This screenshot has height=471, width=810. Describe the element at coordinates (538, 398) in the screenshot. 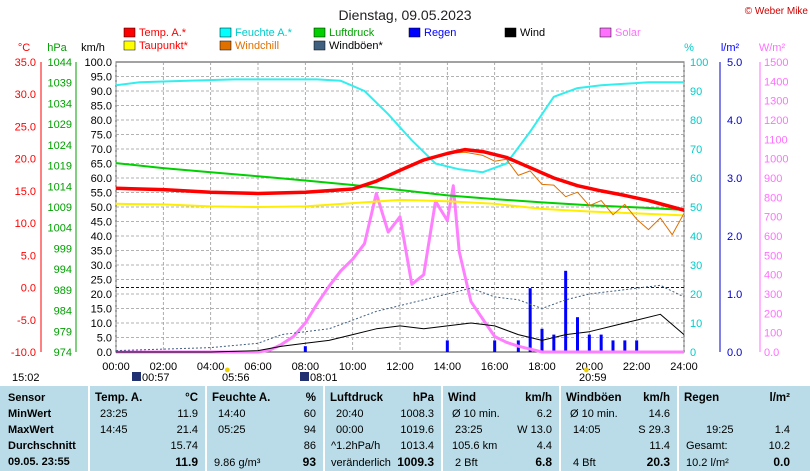

I see `wind-unit: km/h` at that location.